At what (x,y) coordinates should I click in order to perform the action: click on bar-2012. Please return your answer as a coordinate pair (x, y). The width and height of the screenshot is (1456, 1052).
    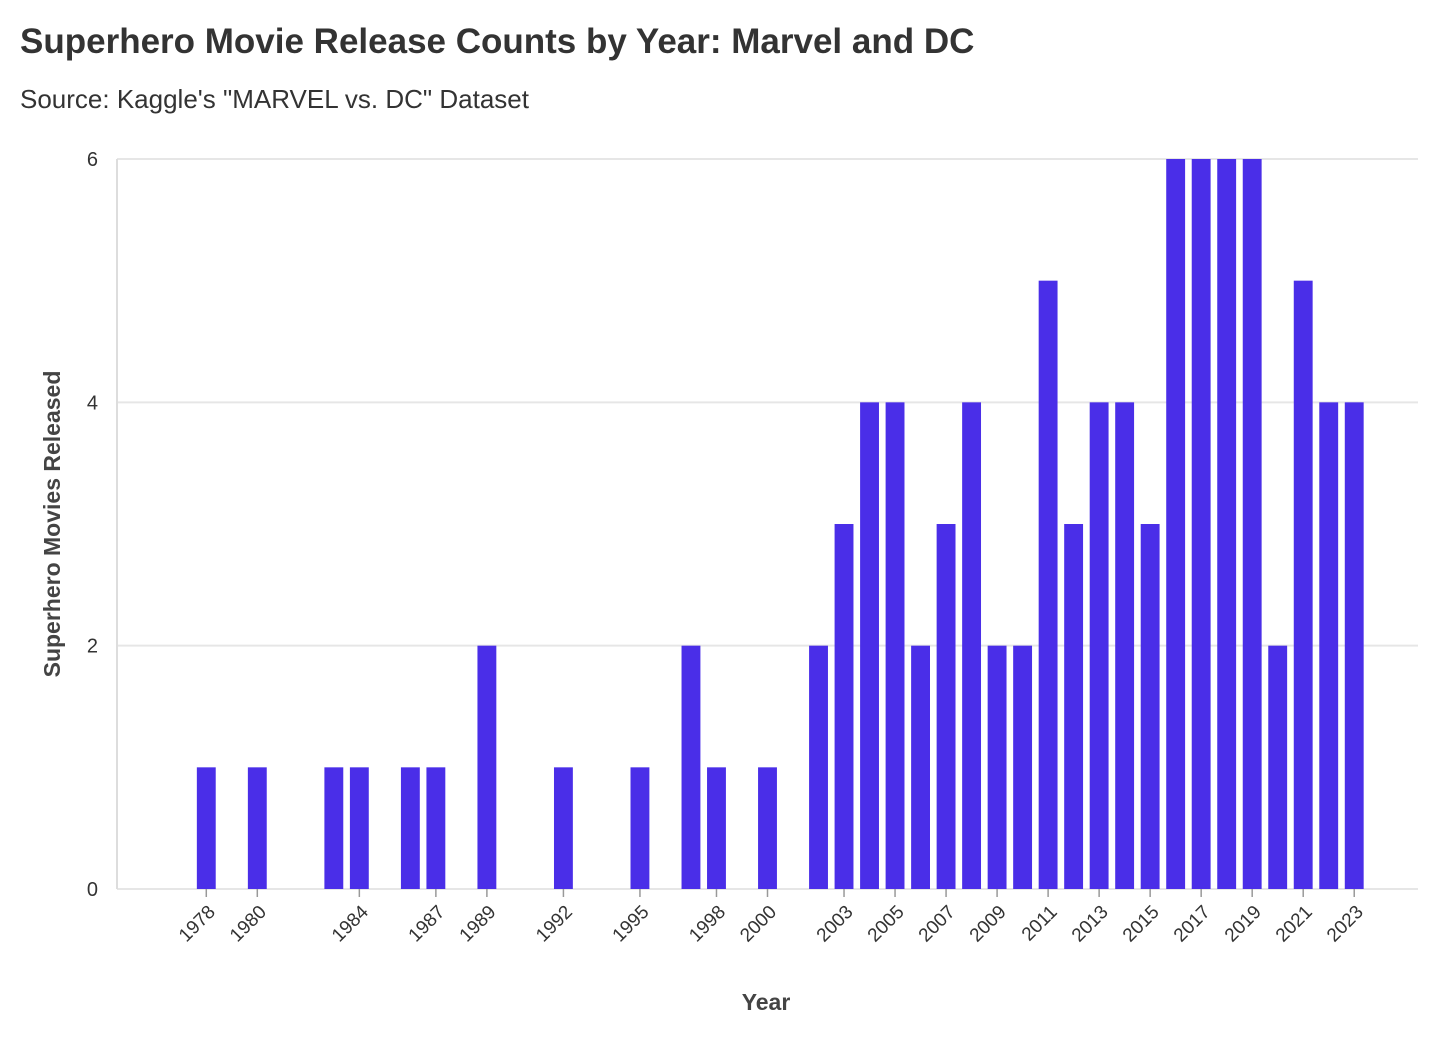
    Looking at the image, I should click on (1074, 706).